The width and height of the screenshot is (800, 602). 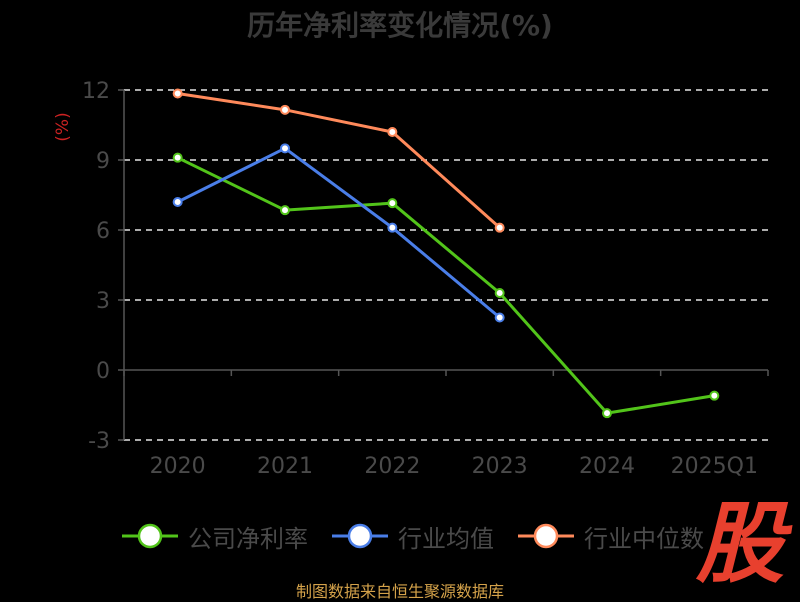 I want to click on x-tick-label: 2022, so click(x=392, y=466).